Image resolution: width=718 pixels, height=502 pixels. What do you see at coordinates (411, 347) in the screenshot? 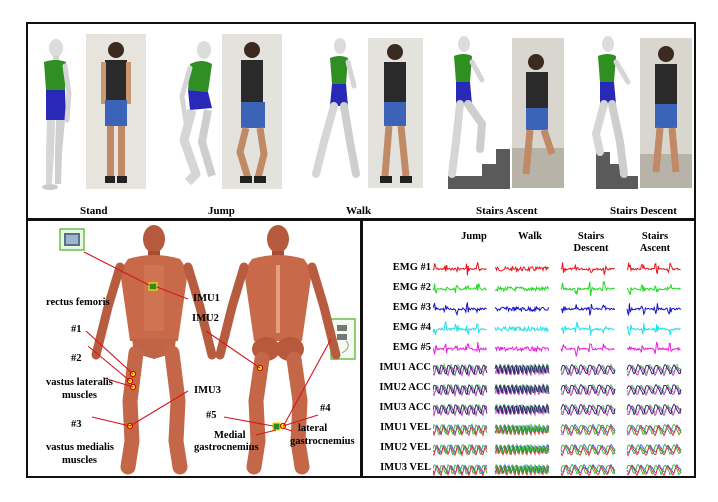
I see `row-label: EMG #5` at bounding box center [411, 347].